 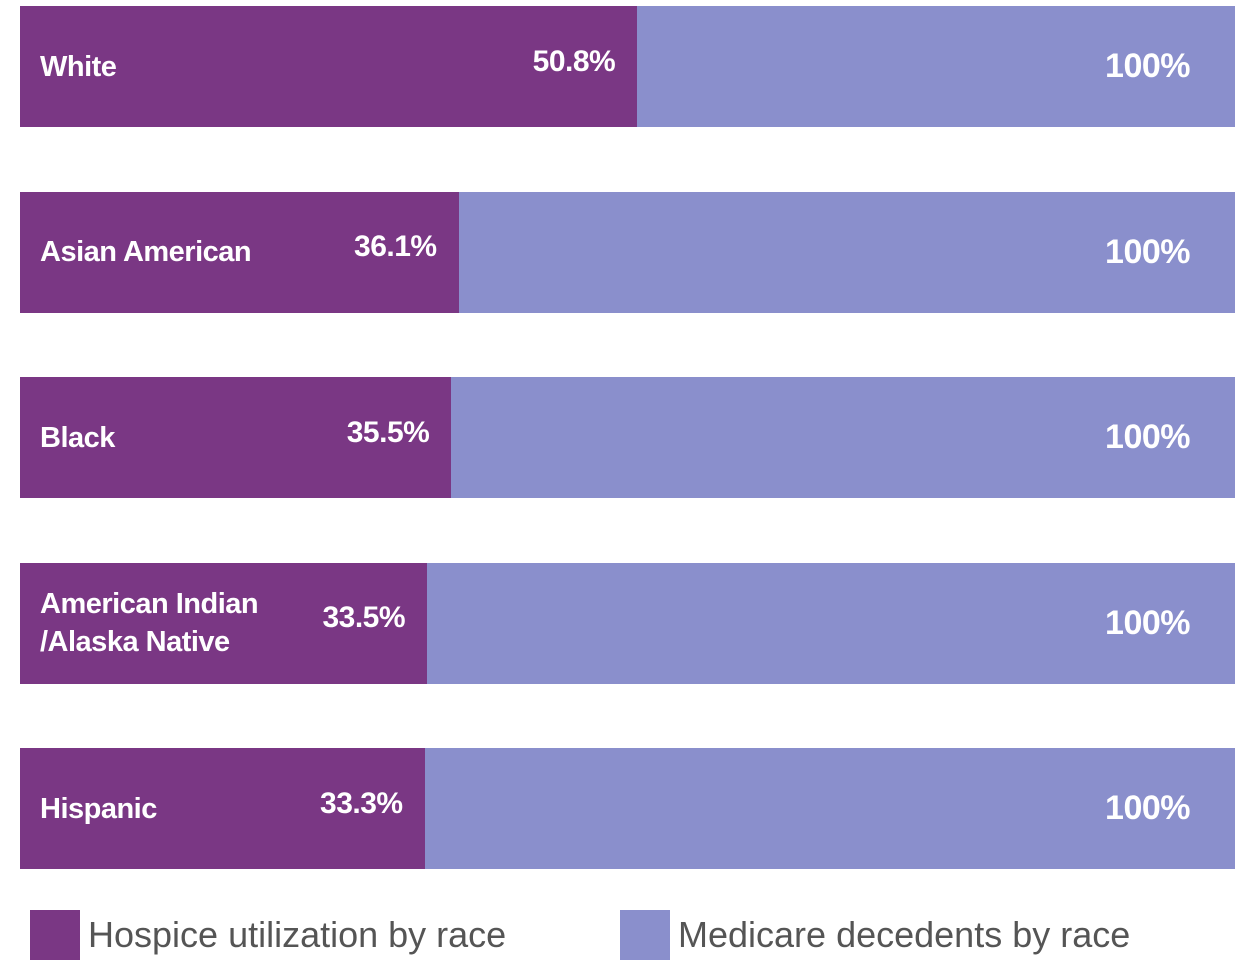 What do you see at coordinates (904, 934) in the screenshot?
I see `legend-label: Medicare decedents by race` at bounding box center [904, 934].